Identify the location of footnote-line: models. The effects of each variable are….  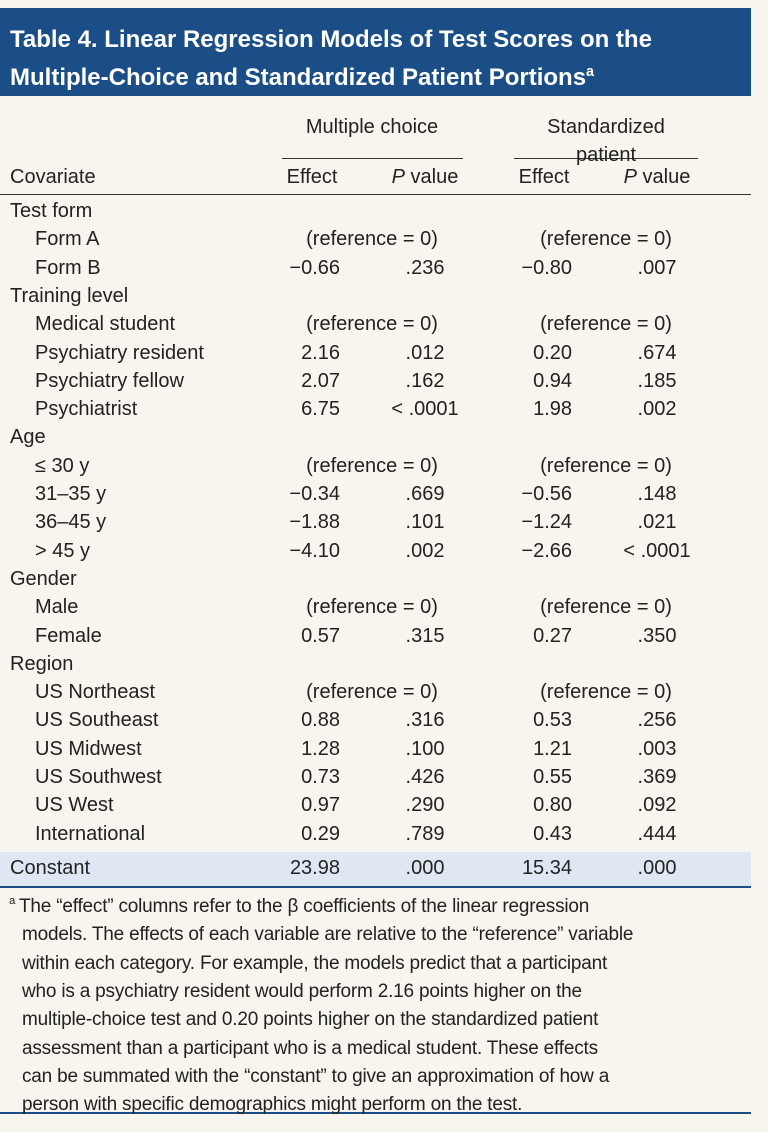
(328, 935).